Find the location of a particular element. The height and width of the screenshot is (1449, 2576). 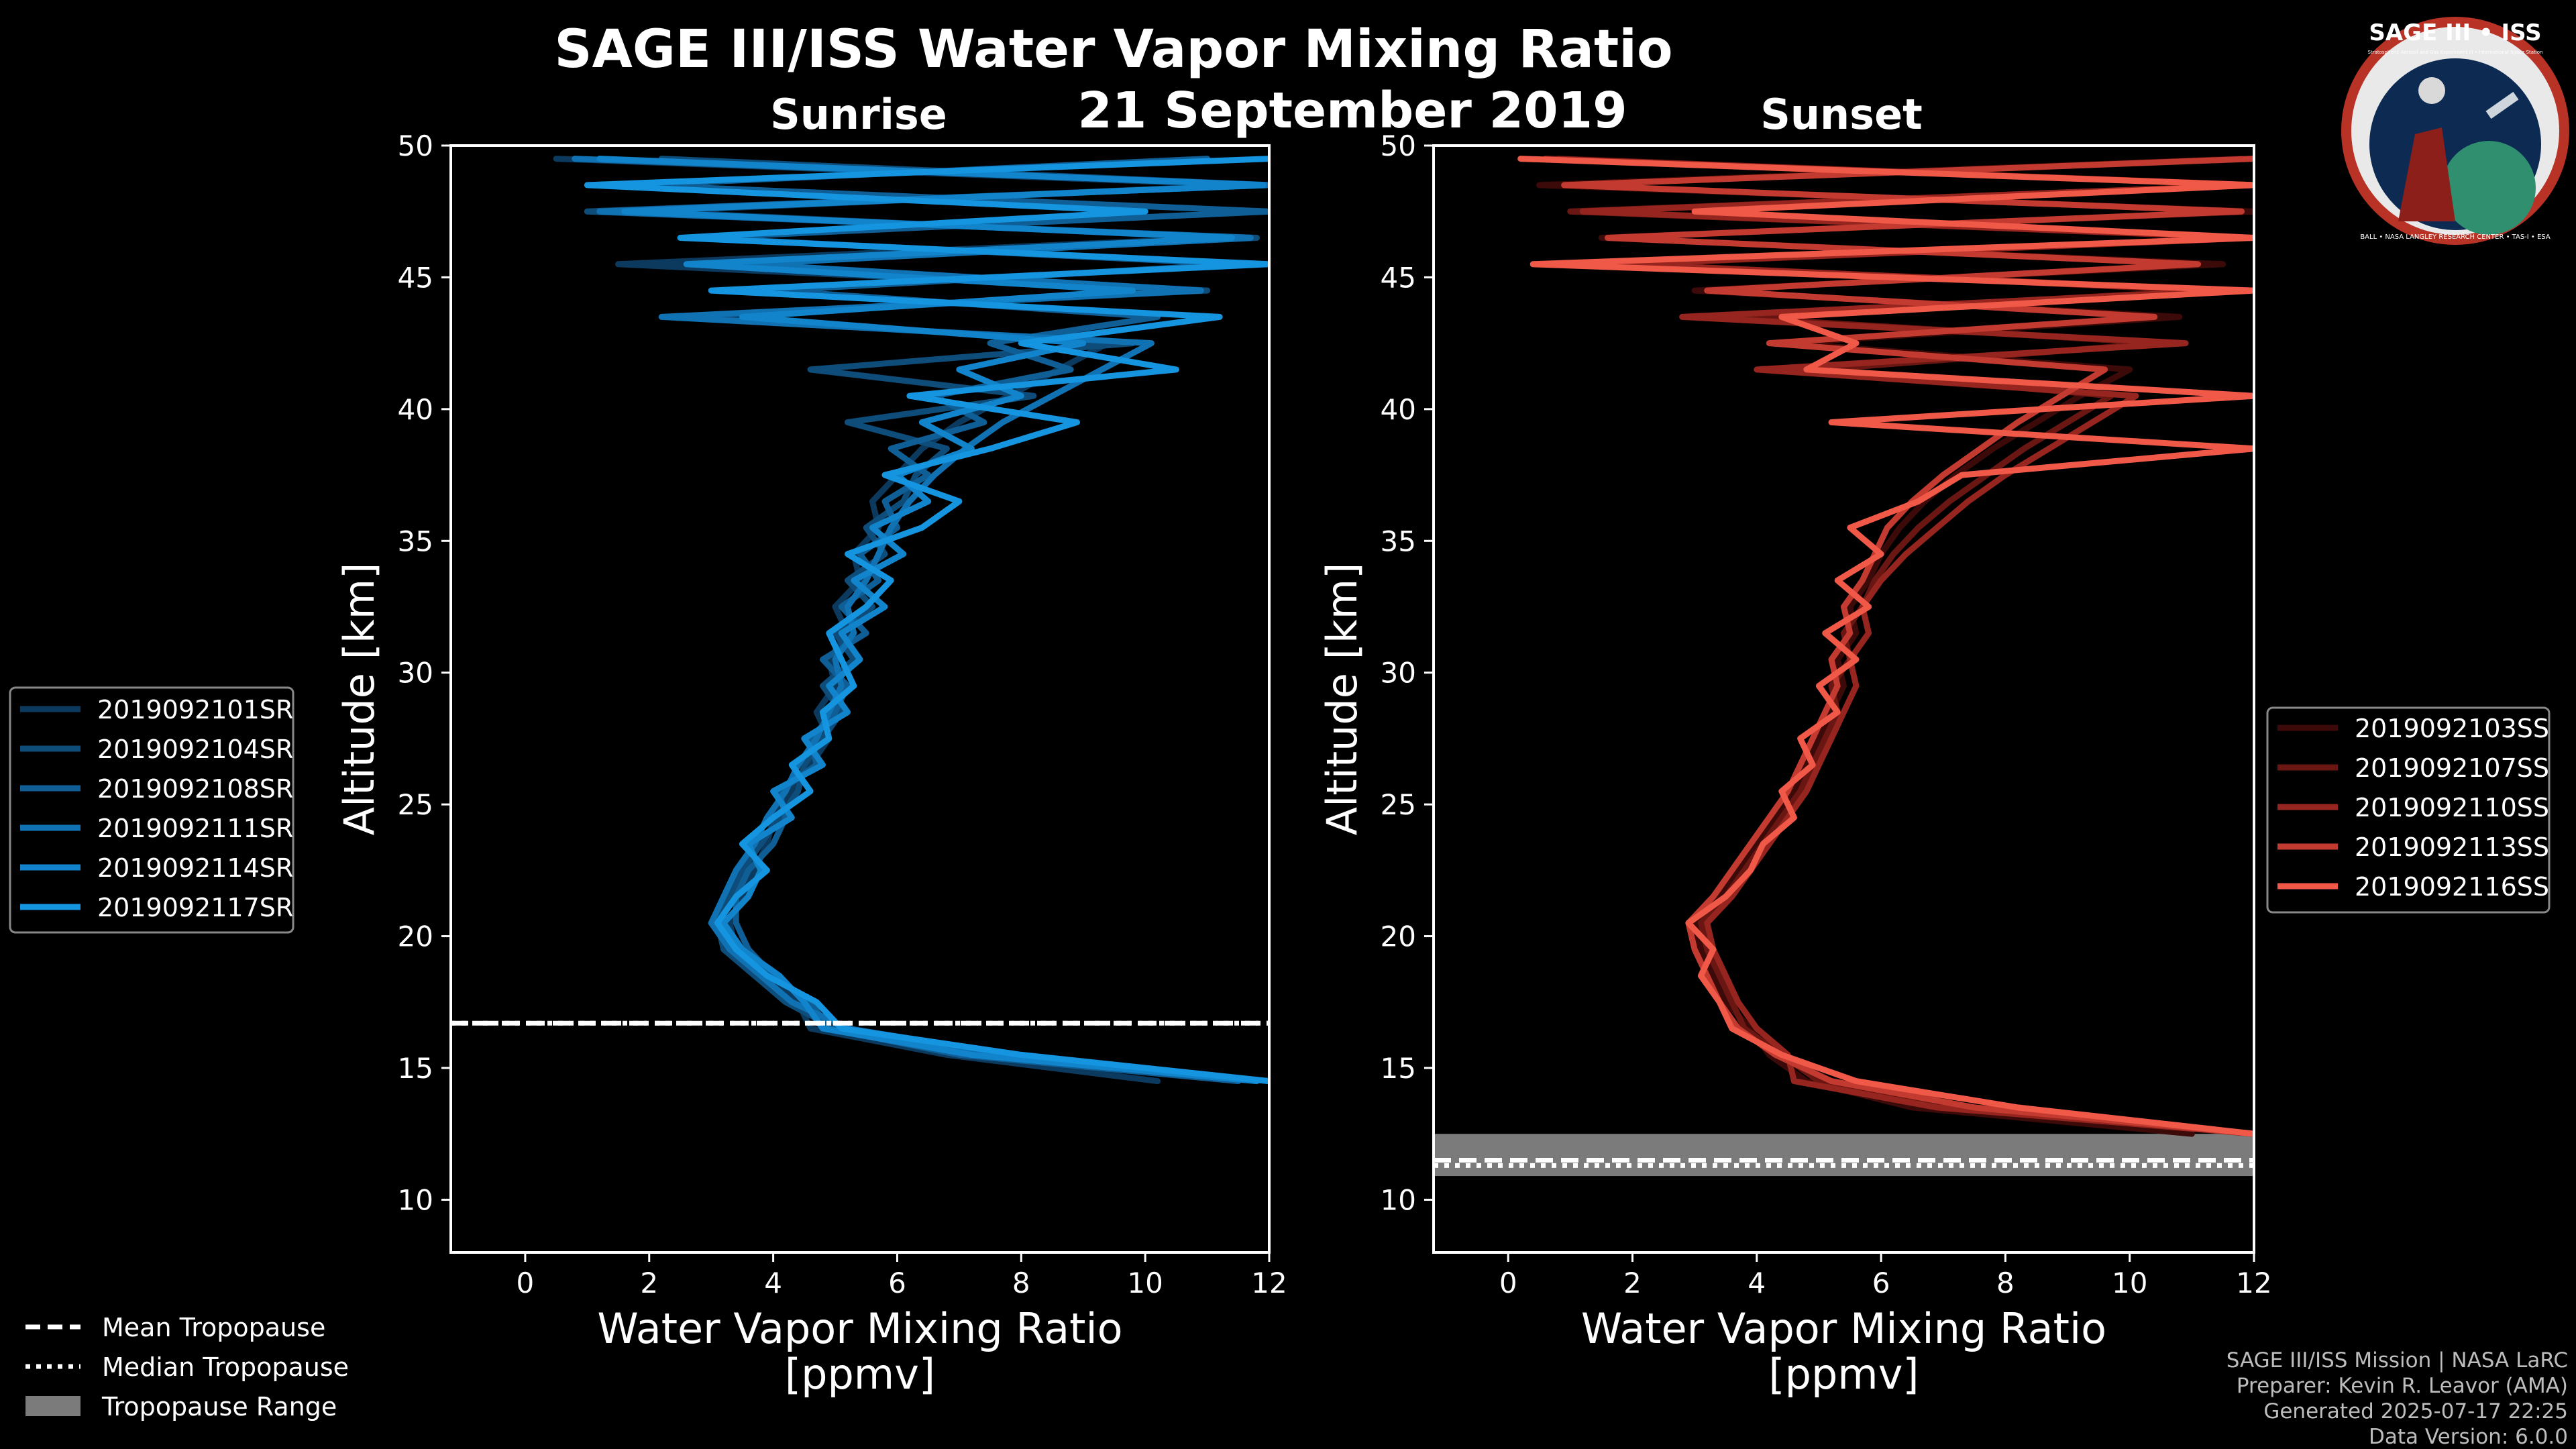

sunrise-legend-box is located at coordinates (151, 810).